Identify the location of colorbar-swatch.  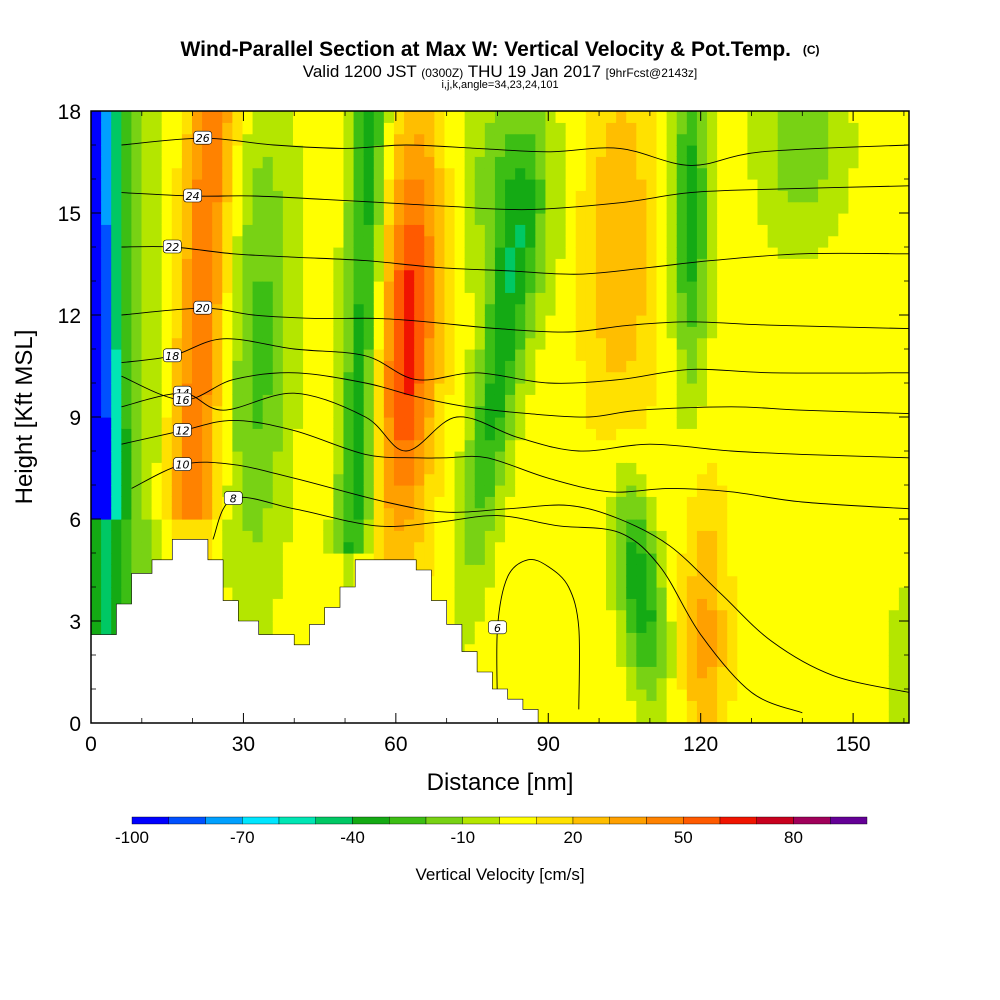
(849, 820).